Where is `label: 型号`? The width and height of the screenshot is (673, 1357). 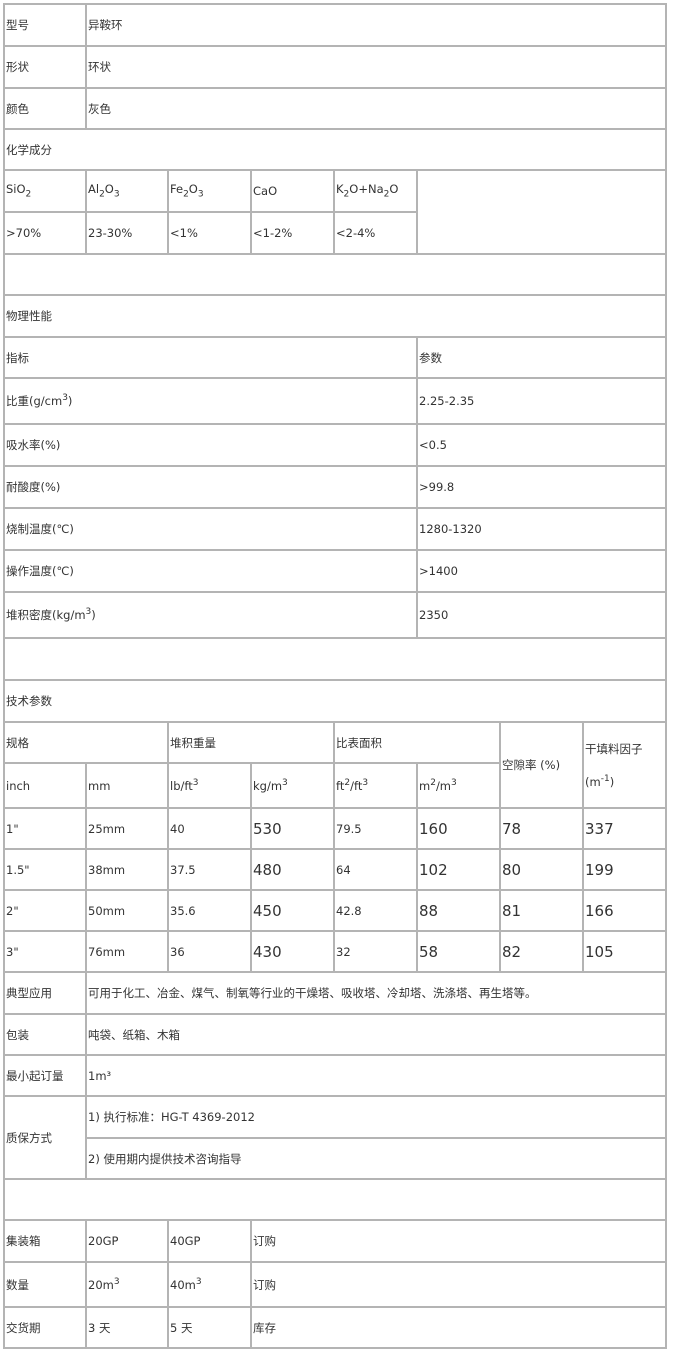 label: 型号 is located at coordinates (45, 25).